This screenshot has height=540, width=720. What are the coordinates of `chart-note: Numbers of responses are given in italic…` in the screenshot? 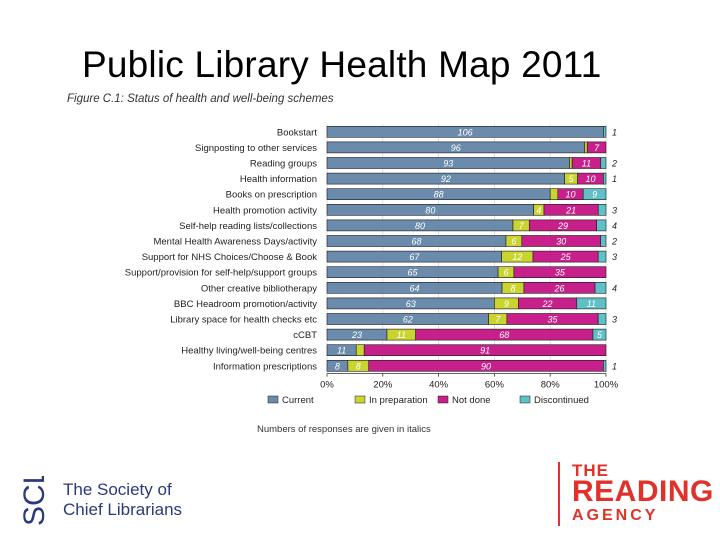 It's located at (344, 429).